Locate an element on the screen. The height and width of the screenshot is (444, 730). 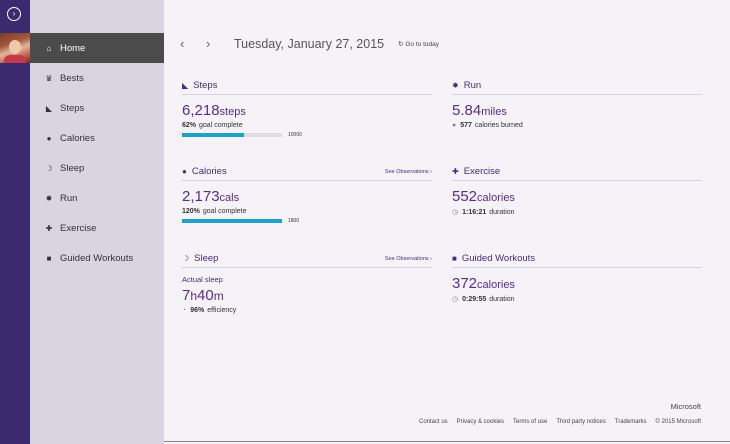
sidebar-item-bests: ♛ Bests is located at coordinates (97, 78).